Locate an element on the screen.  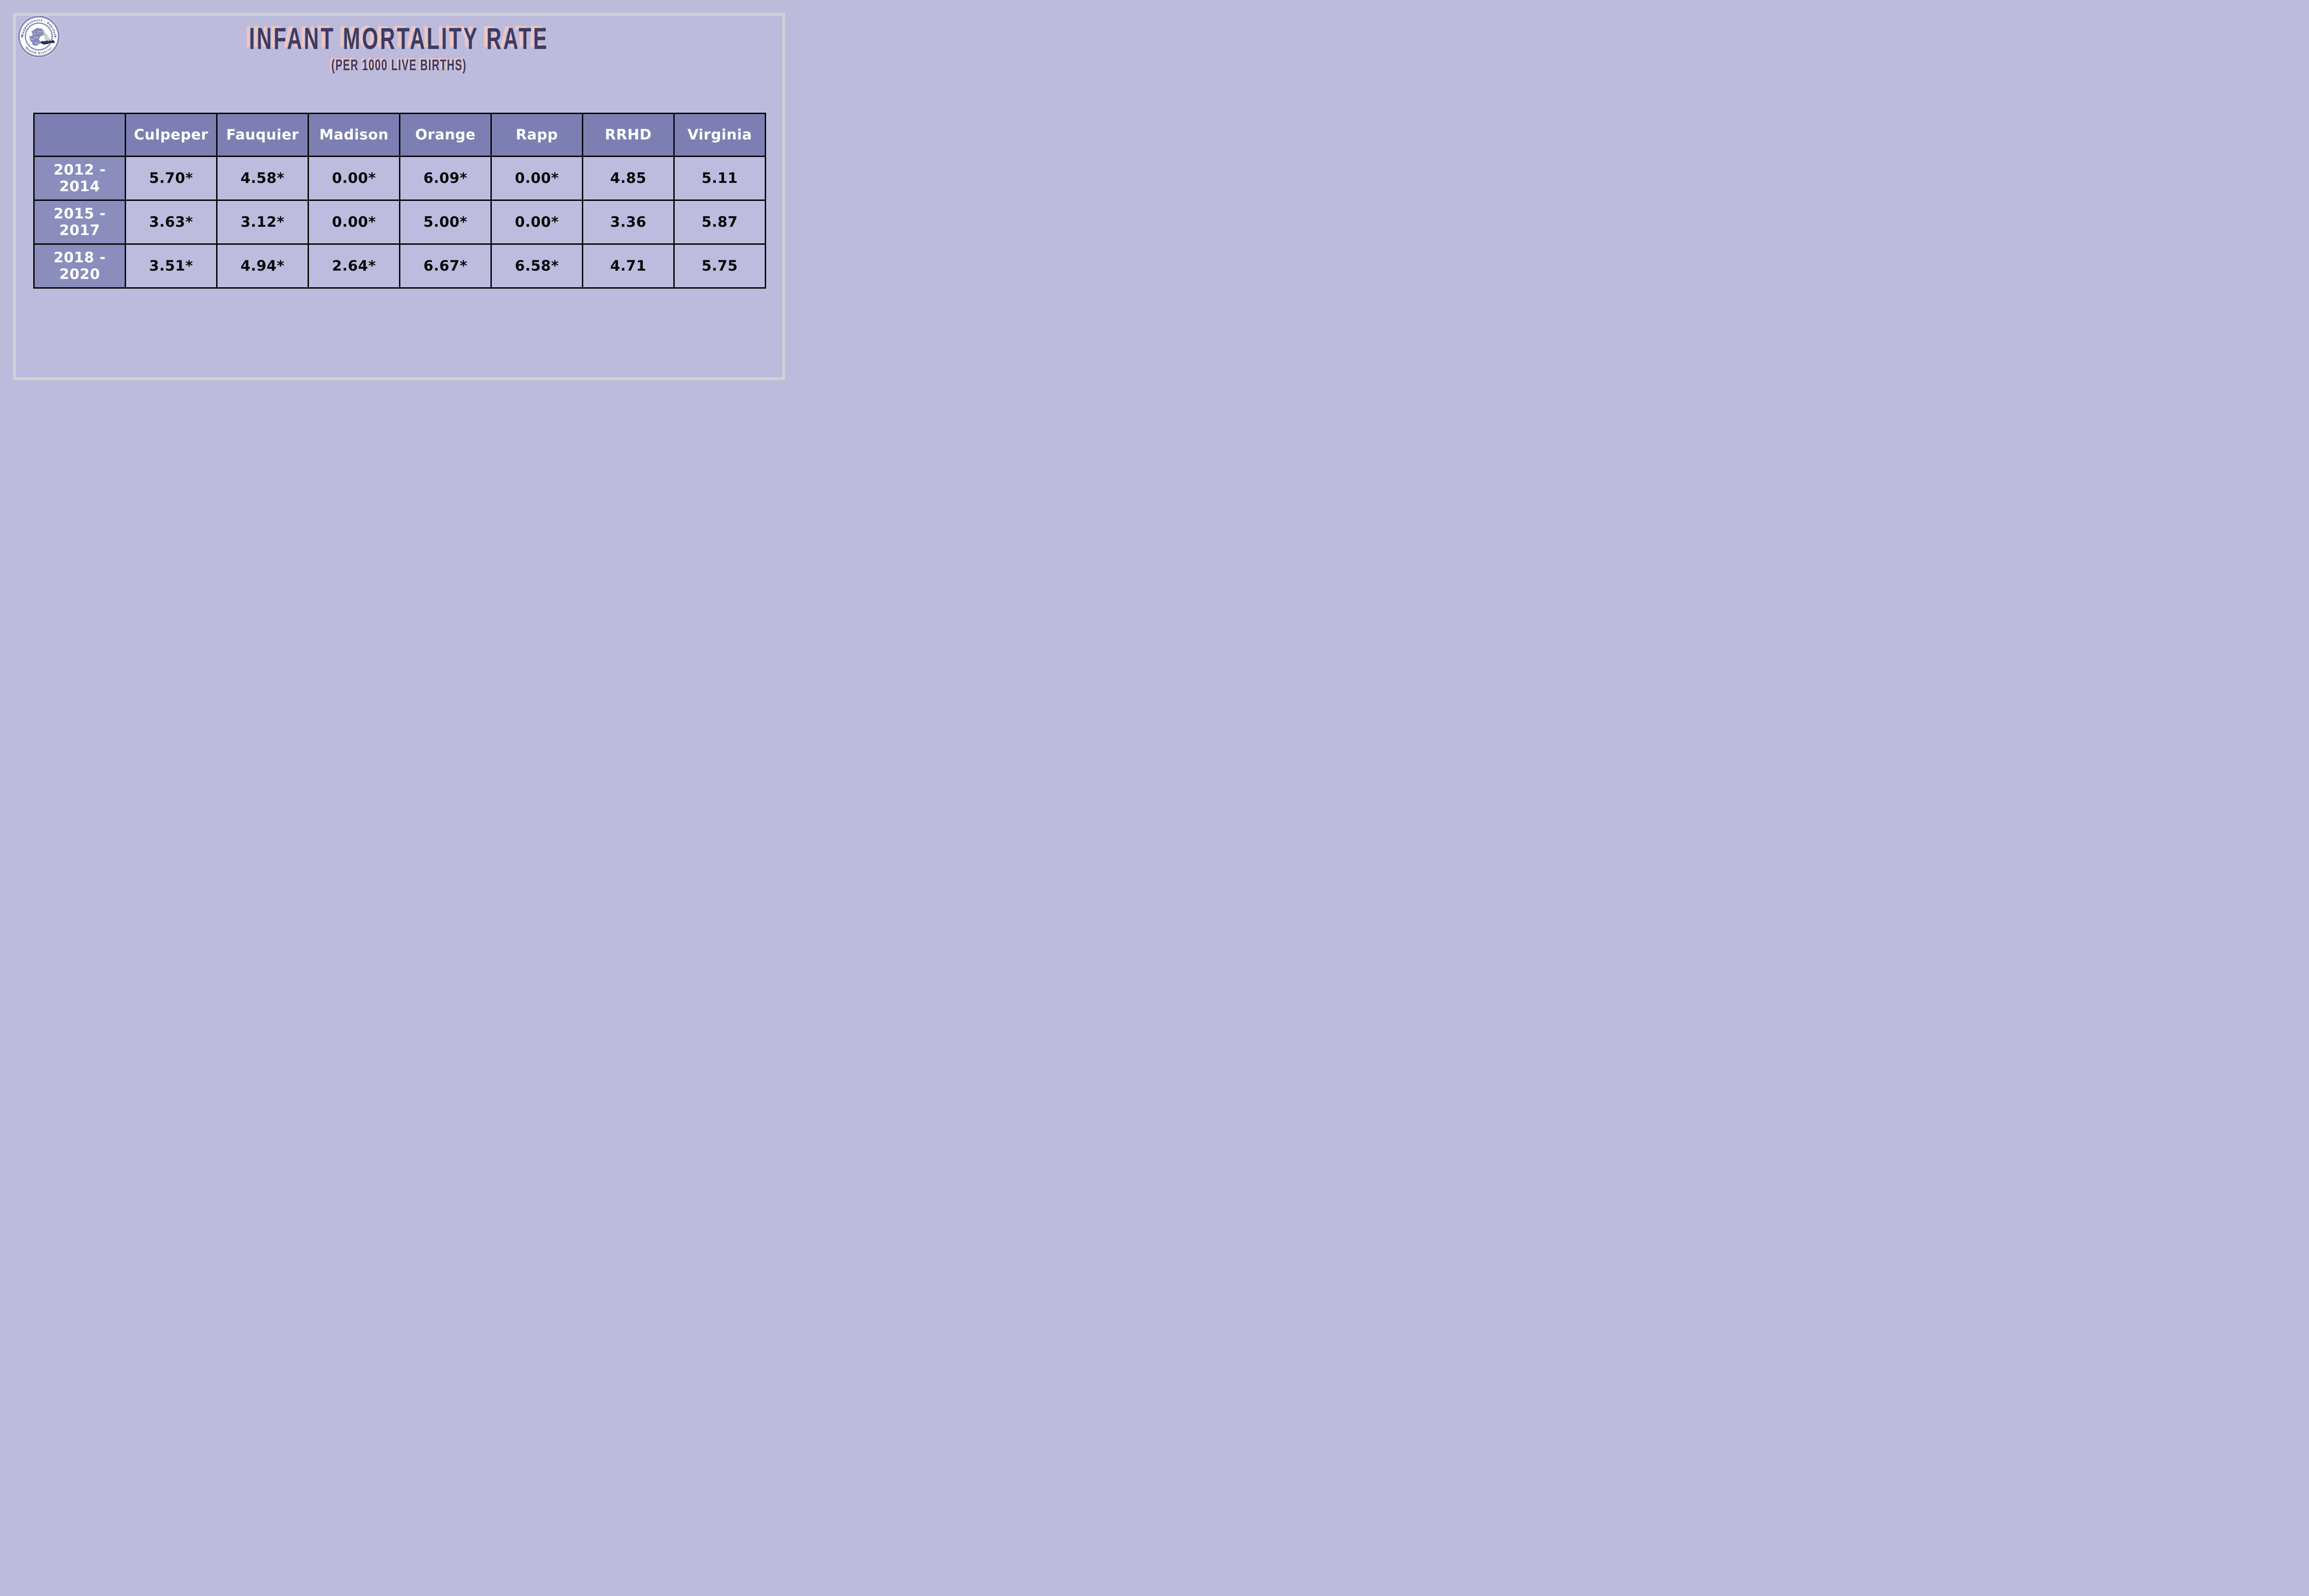
table-cell: 4.71 is located at coordinates (629, 266).